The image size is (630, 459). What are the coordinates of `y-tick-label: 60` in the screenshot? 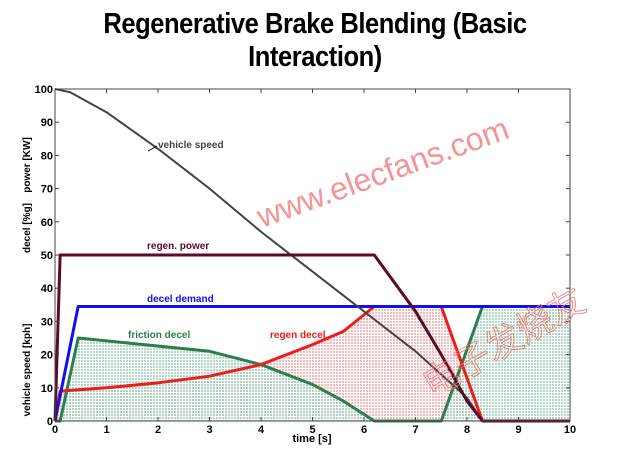 It's located at (47, 223).